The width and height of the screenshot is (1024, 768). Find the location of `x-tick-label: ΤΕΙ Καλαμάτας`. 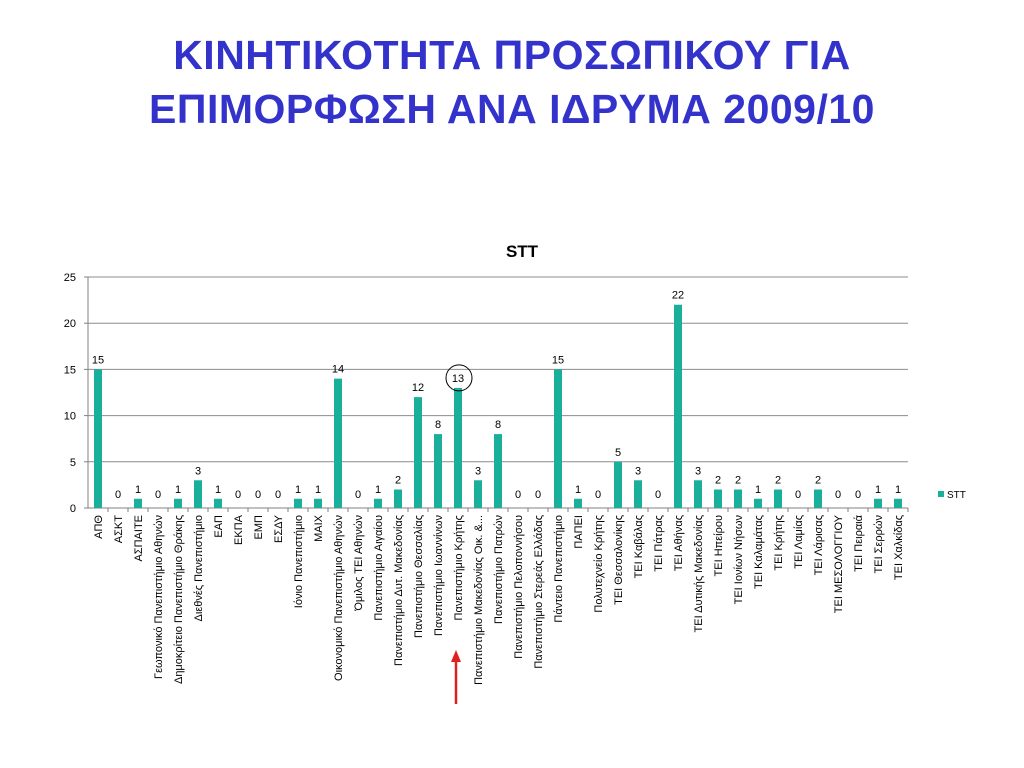

x-tick-label: ΤΕΙ Καλαμάτας is located at coordinates (759, 552).